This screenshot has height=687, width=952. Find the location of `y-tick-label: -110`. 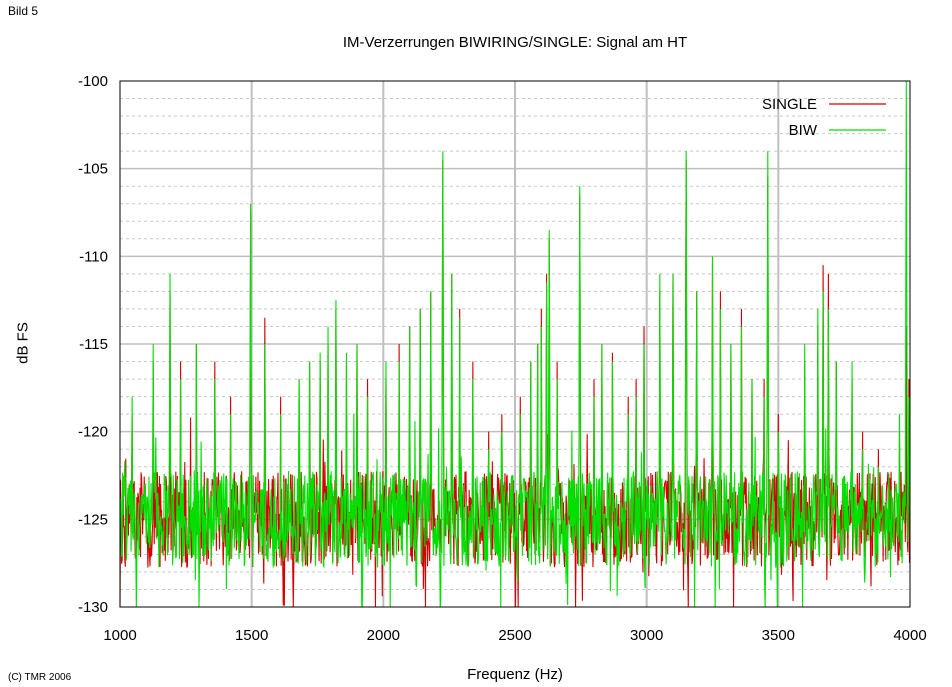

y-tick-label: -110 is located at coordinates (93, 256).